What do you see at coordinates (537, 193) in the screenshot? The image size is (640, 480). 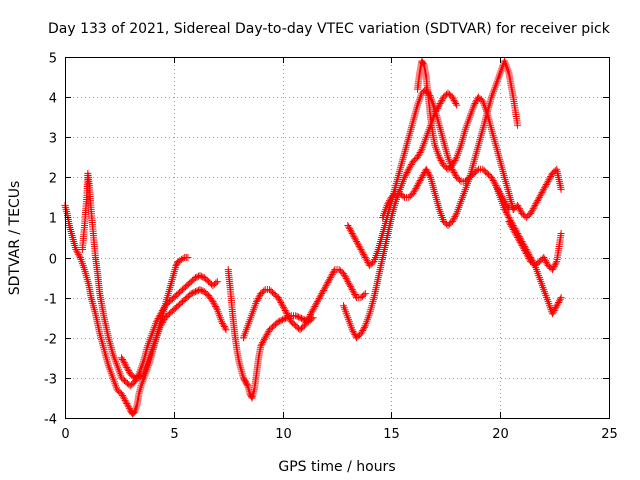 I see `series-track-l` at bounding box center [537, 193].